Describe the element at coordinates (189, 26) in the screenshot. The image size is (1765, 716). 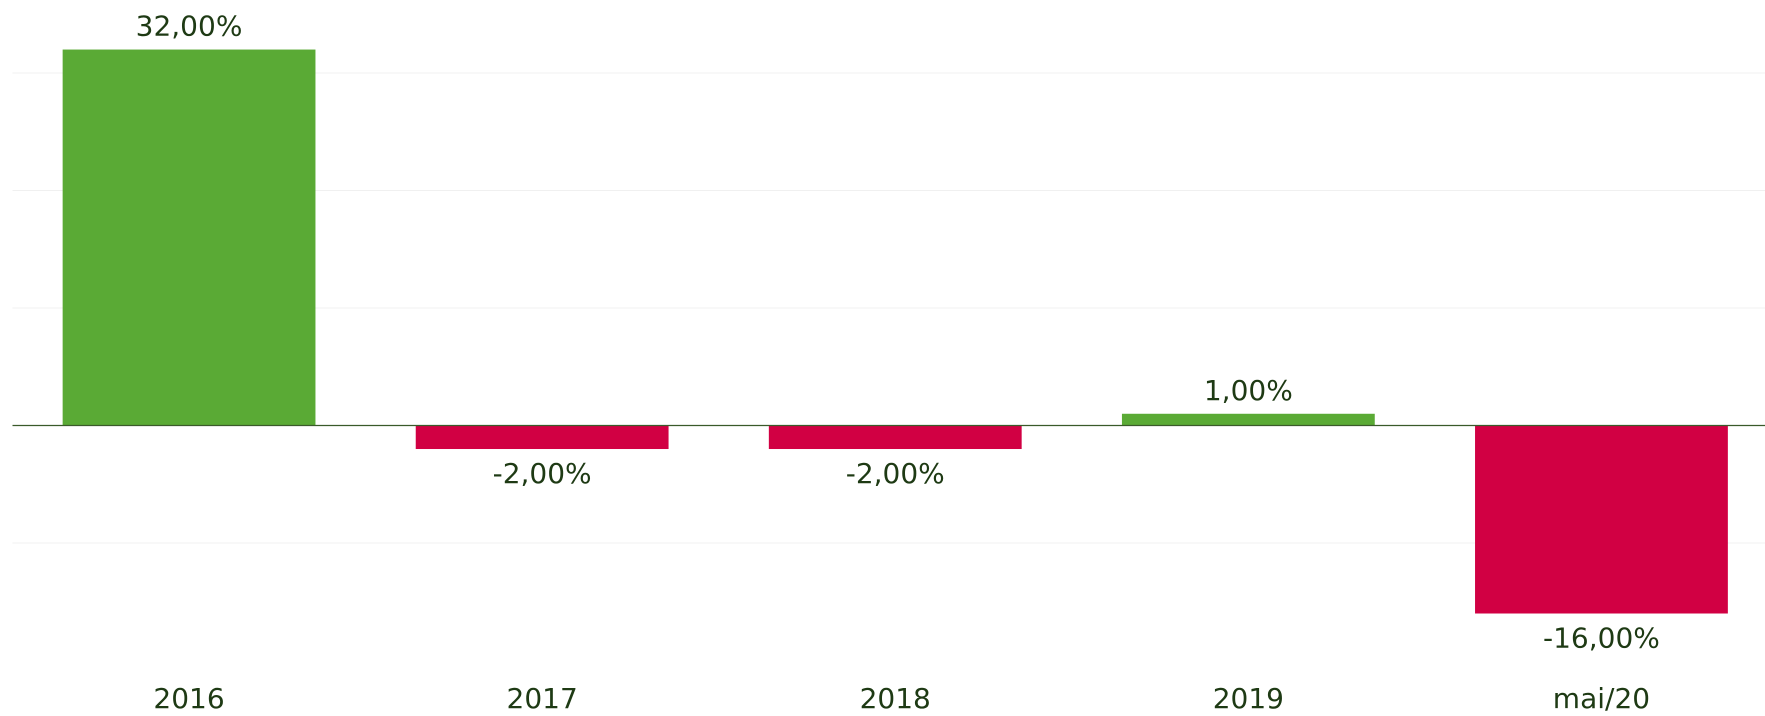
I see `value-label: 32,00%` at that location.